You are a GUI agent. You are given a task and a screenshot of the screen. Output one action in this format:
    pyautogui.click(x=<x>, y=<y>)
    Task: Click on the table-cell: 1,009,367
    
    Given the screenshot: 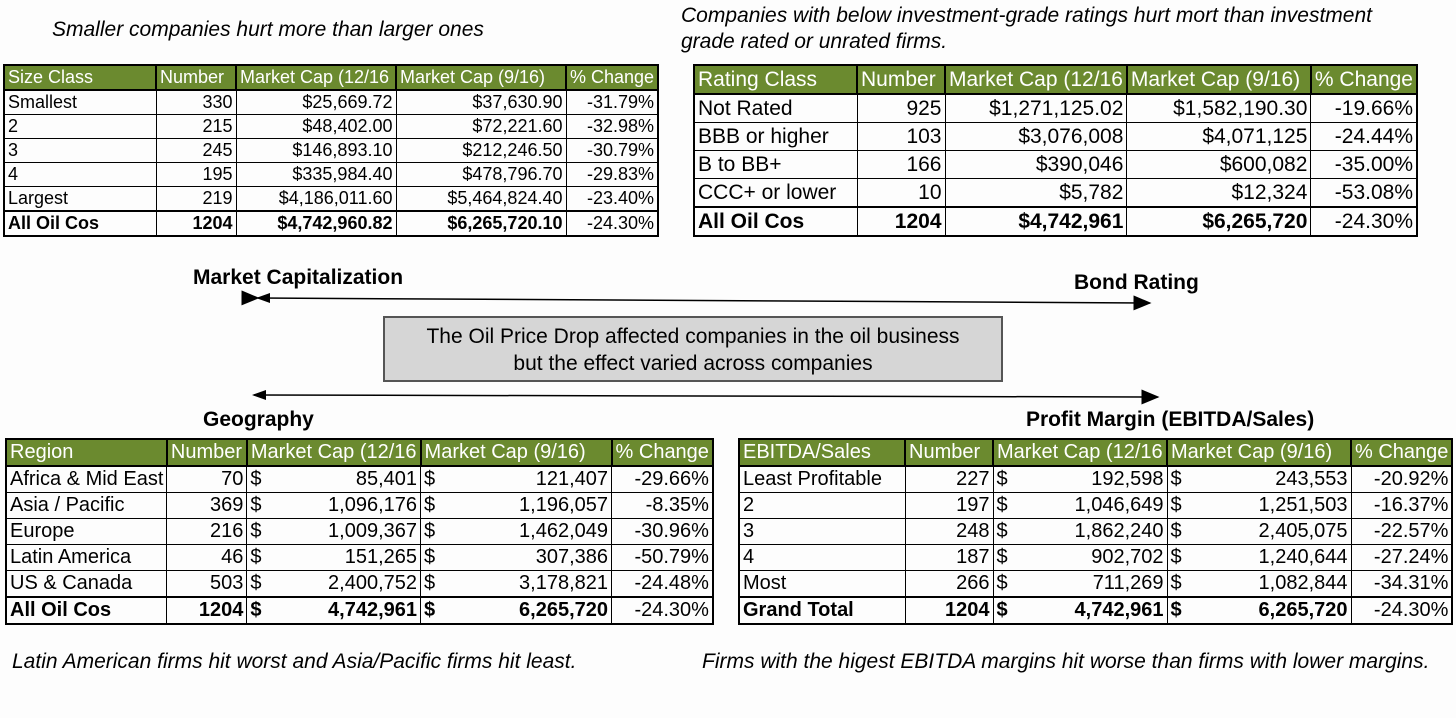 What is the action you would take?
    pyautogui.click(x=346, y=531)
    